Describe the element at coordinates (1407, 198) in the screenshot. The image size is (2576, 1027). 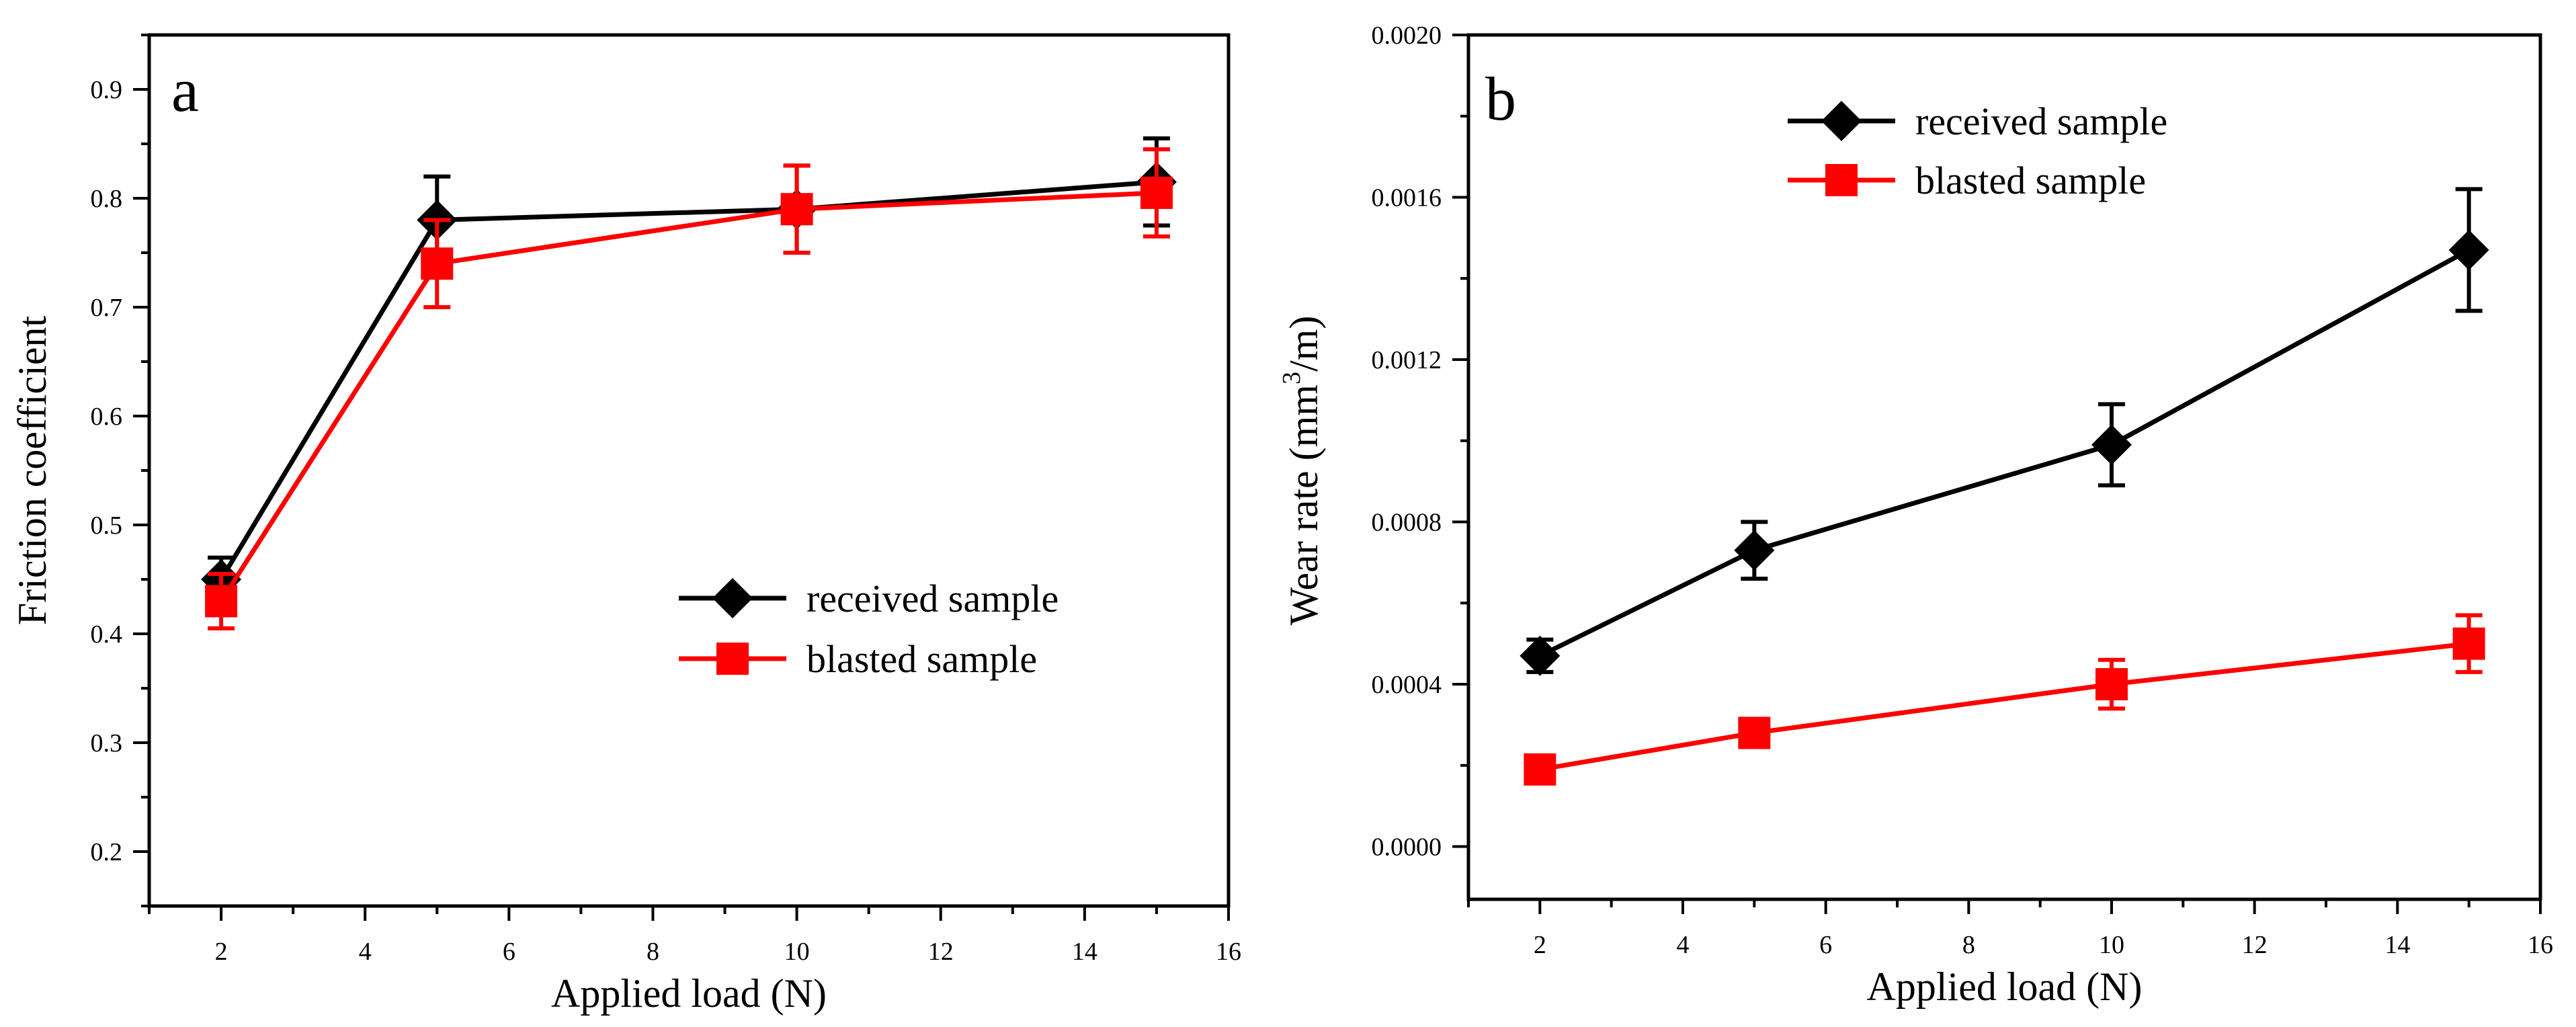
I see `y-tick-label: 0.0016` at that location.